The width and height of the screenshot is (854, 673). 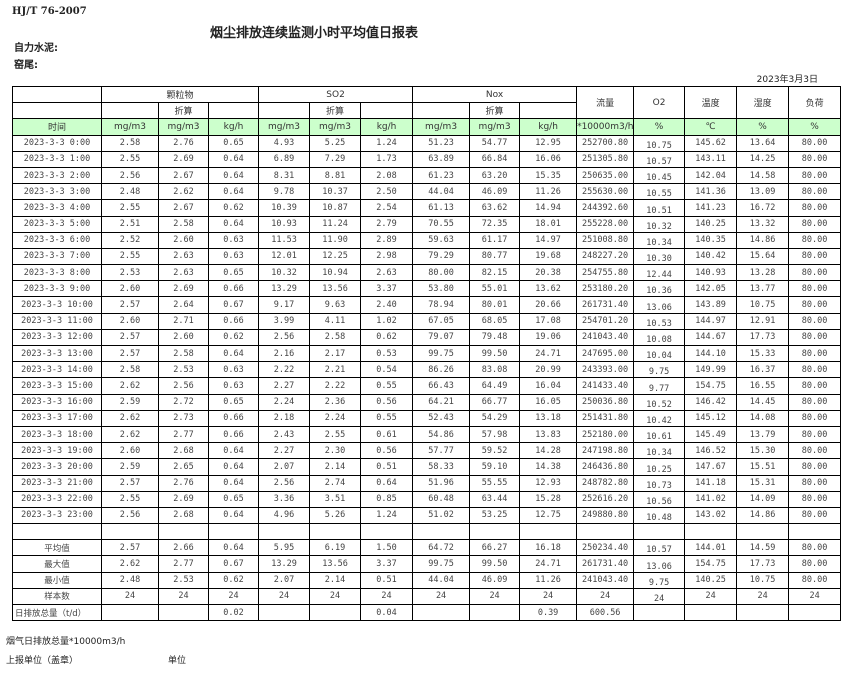 I want to click on summary-value: 2.77, so click(x=183, y=564).